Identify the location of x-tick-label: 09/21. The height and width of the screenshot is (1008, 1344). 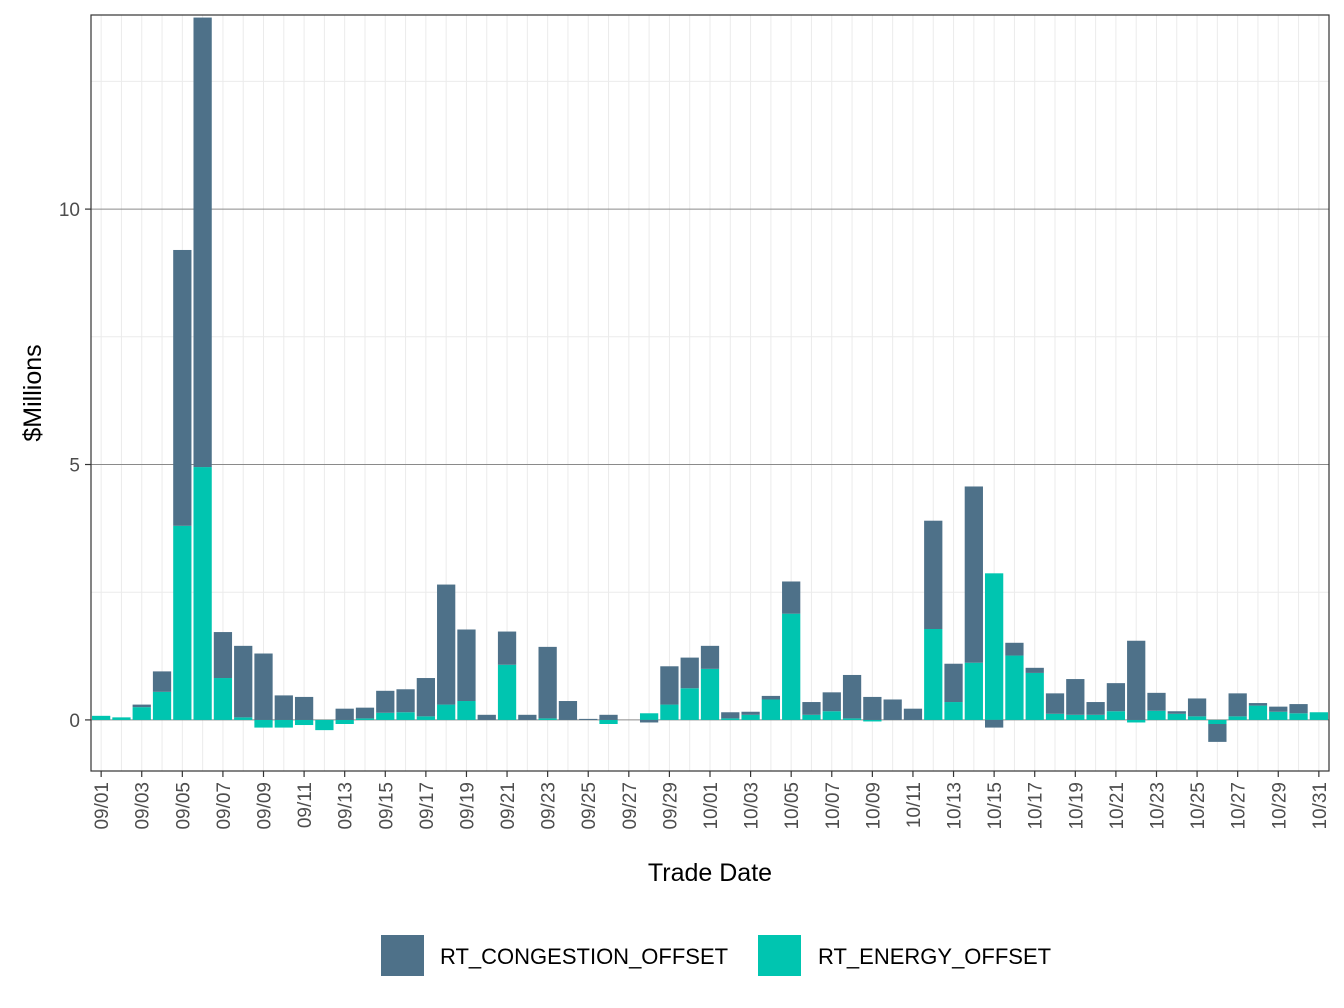
(508, 806).